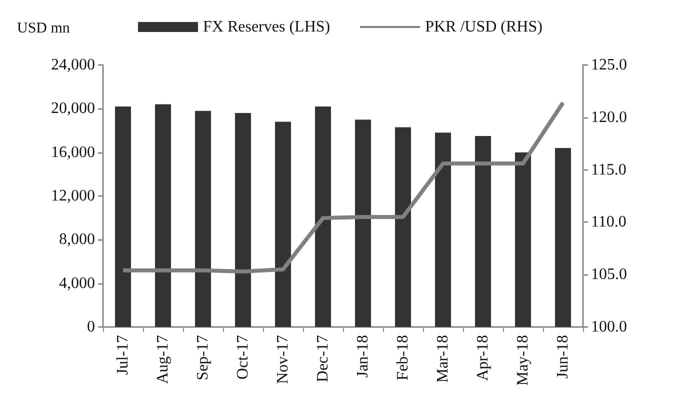 The image size is (673, 414). Describe the element at coordinates (123, 355) in the screenshot. I see `x-tick-label: Jul-17` at that location.